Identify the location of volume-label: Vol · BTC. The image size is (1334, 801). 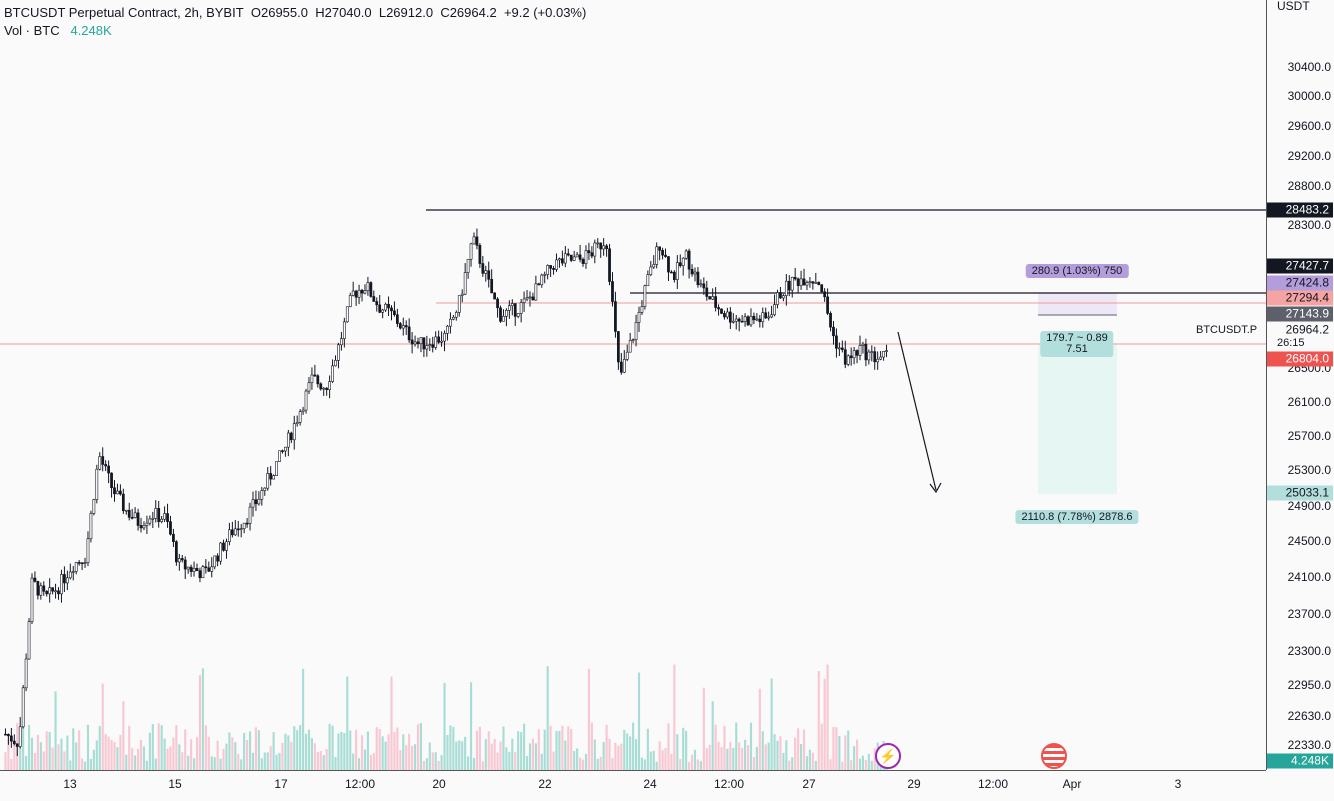
(32, 30).